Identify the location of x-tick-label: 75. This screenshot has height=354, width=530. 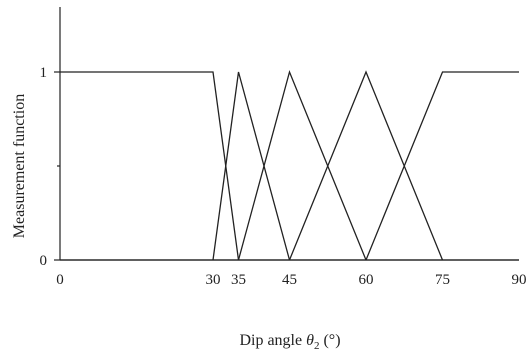
(442, 280).